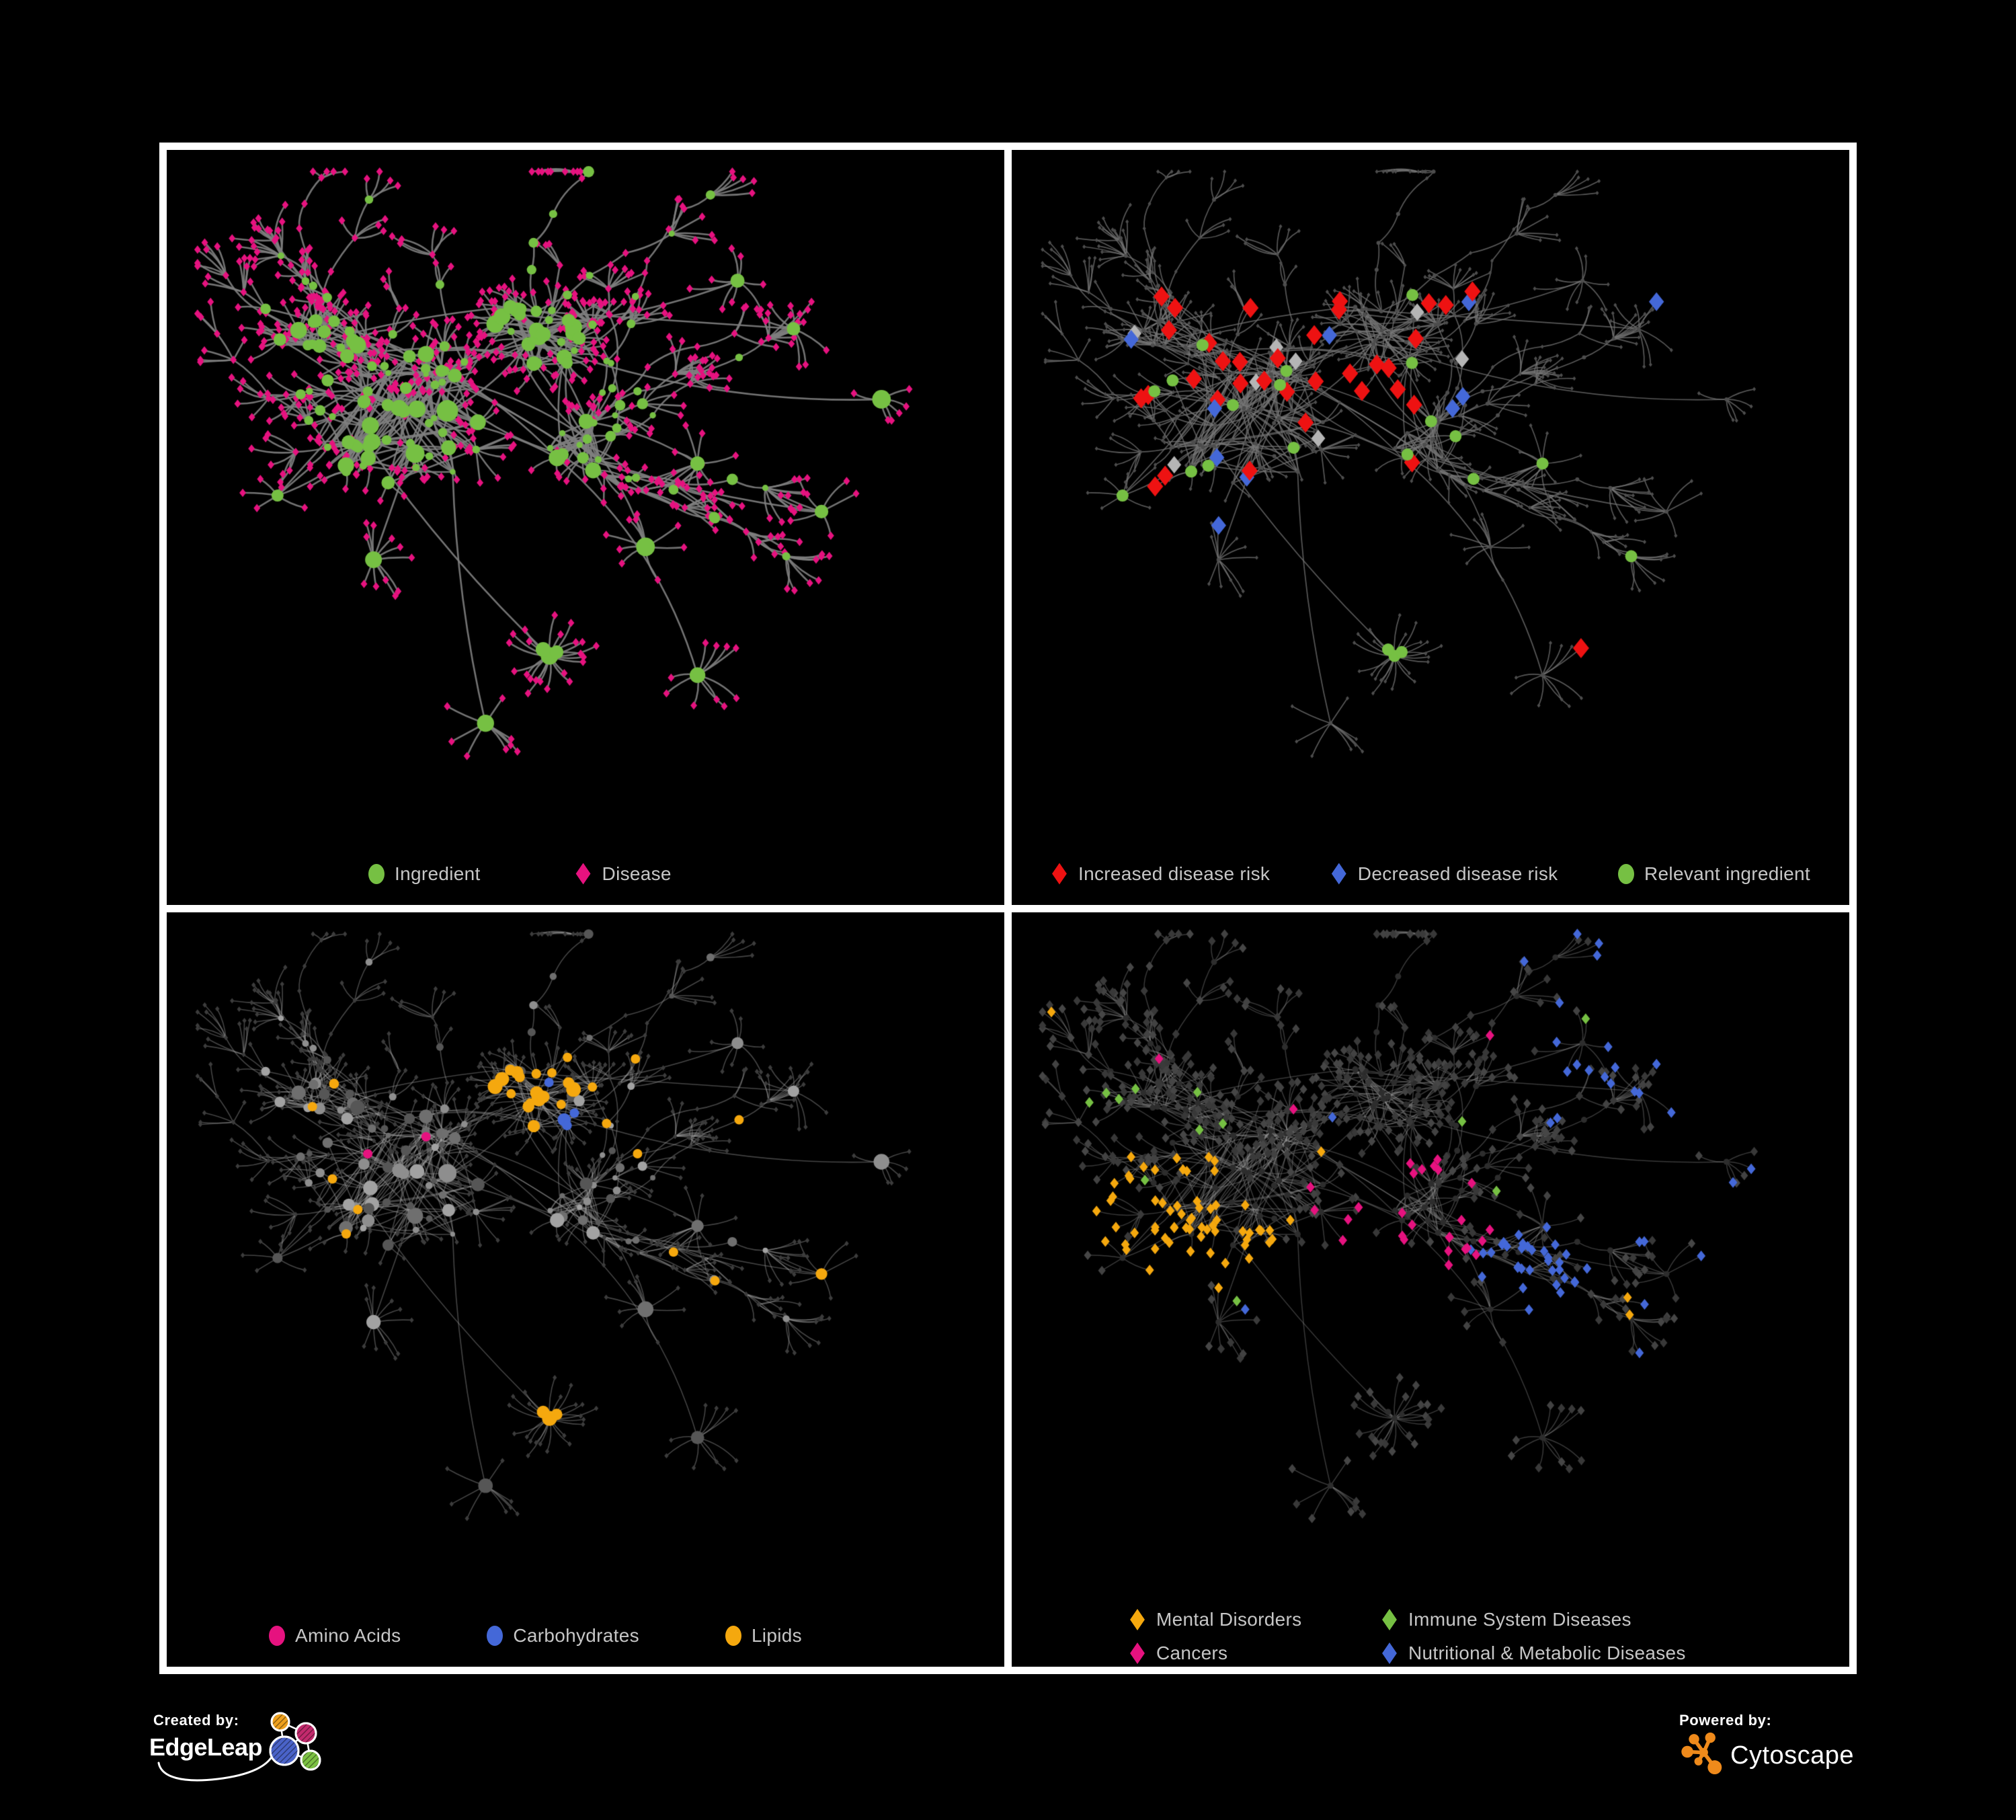 The width and height of the screenshot is (2016, 1820). I want to click on legend-label: Carbohydrates, so click(576, 1635).